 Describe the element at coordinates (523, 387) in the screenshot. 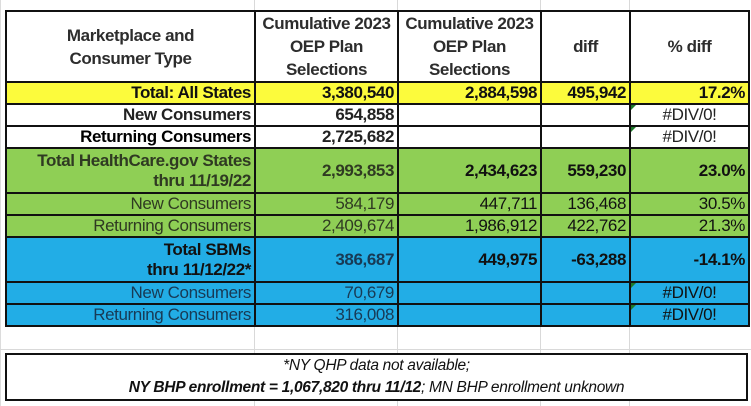

I see `footnote-bhp-rest: ; MN BHP enrollment unknown` at that location.